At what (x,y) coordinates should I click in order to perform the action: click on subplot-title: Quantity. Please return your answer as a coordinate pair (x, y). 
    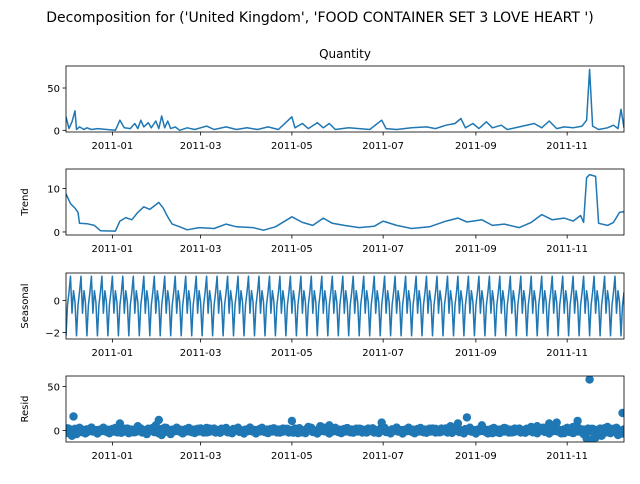
    Looking at the image, I should click on (345, 54).